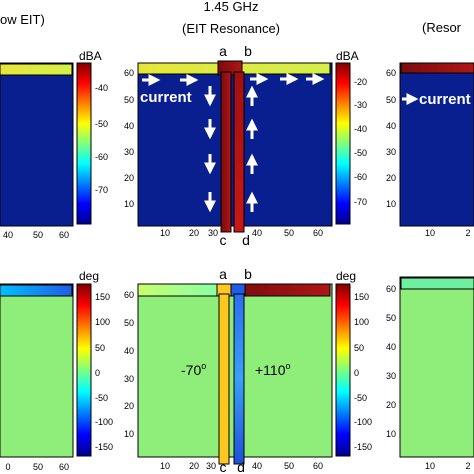 Image resolution: width=474 pixels, height=474 pixels. I want to click on top-strip-right, so click(281, 290).